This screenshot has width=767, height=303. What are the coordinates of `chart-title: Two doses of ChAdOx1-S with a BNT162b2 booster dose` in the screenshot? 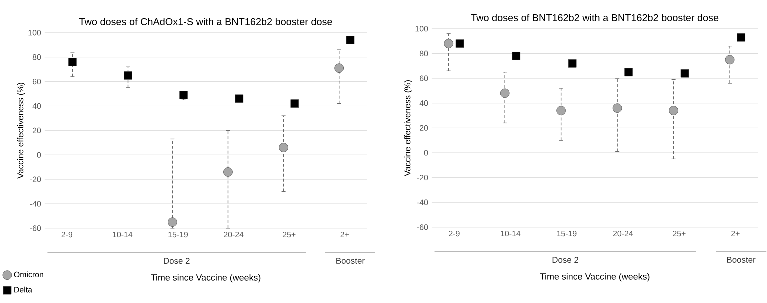 It's located at (205, 22).